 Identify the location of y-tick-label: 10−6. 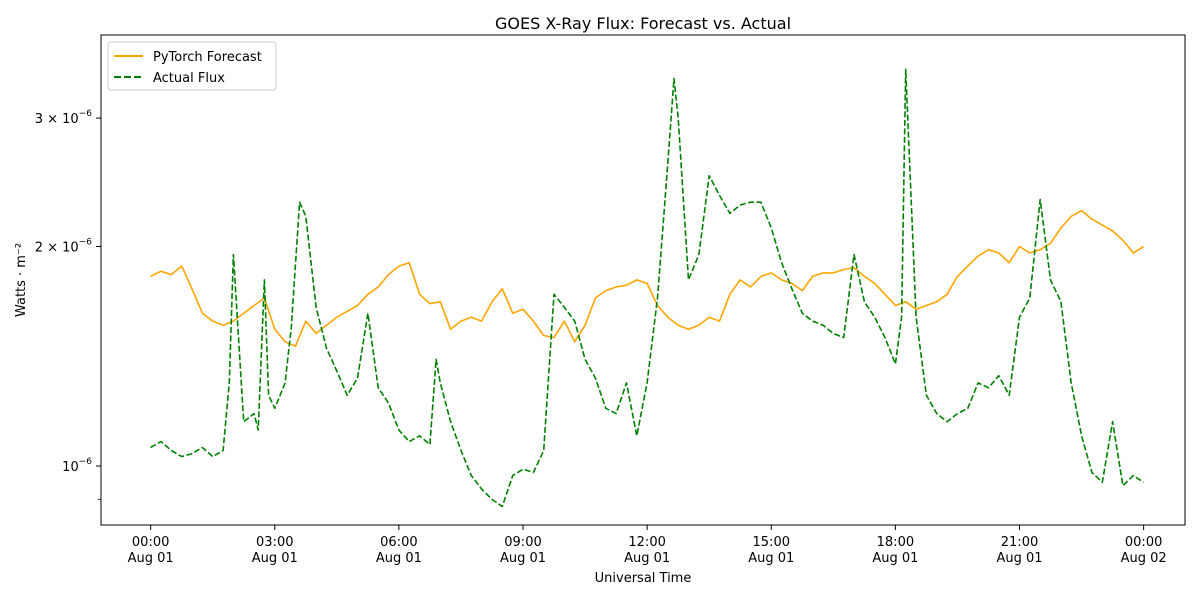
(77, 466).